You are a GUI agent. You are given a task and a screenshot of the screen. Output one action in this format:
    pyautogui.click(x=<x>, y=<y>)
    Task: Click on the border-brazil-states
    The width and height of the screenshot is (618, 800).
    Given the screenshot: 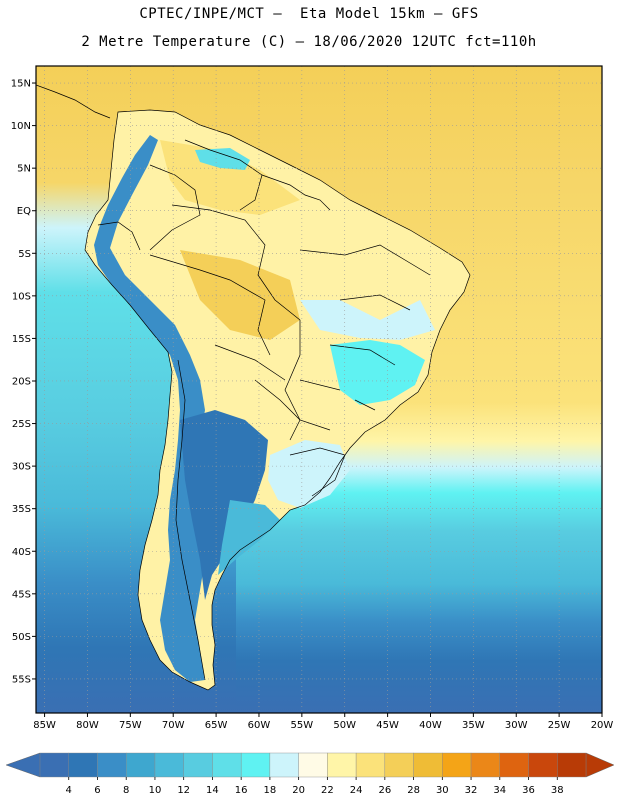 What is the action you would take?
    pyautogui.click(x=365, y=327)
    